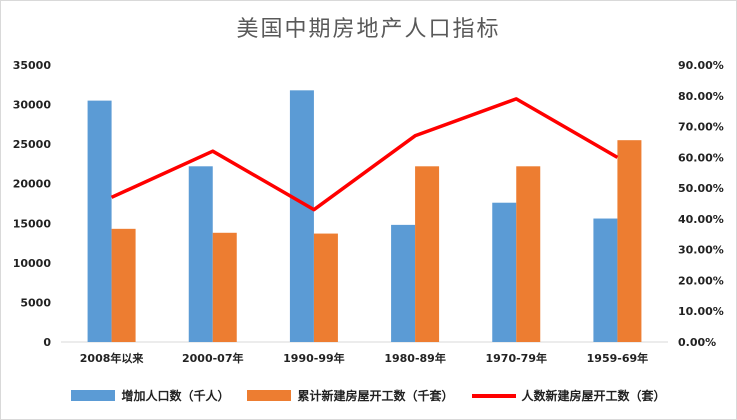 The width and height of the screenshot is (737, 420). What do you see at coordinates (517, 358) in the screenshot?
I see `x-category-label: 1970-79年` at bounding box center [517, 358].